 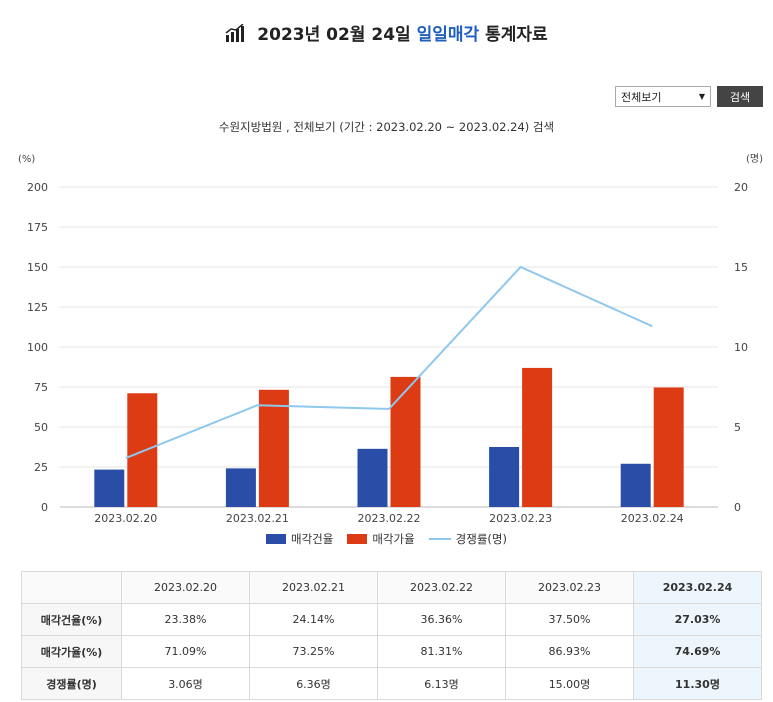 I want to click on legend-item: 매각가율, so click(x=381, y=539).